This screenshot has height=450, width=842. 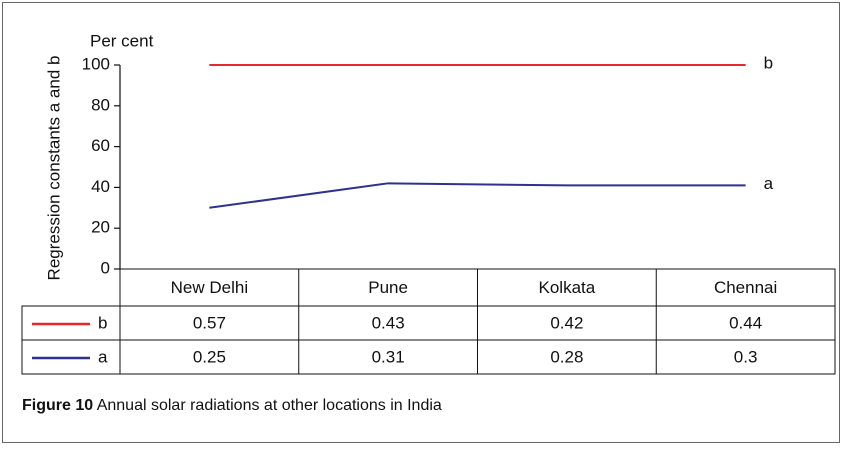 I want to click on y-tick-label: 0, so click(x=105, y=267).